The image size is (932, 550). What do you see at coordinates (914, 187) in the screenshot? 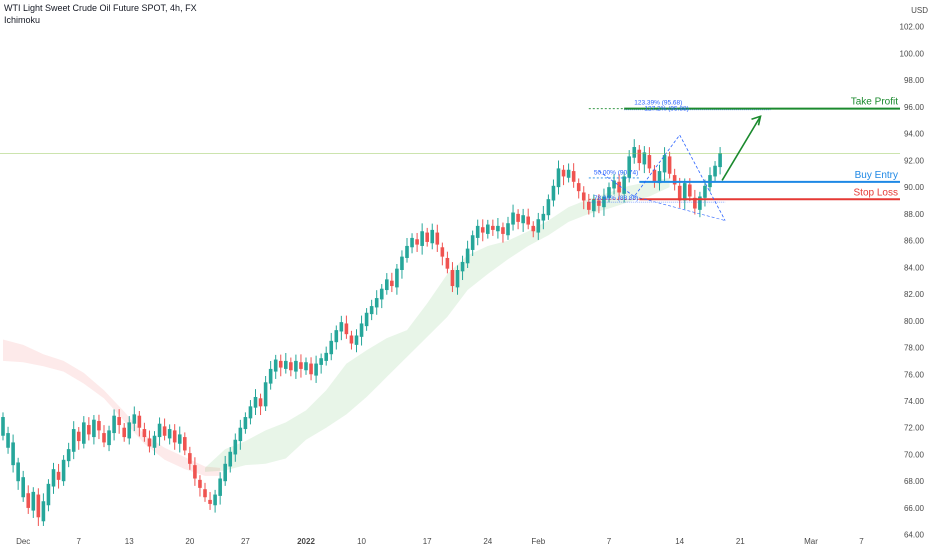
I see `y-tick-label: 90.00` at bounding box center [914, 187].